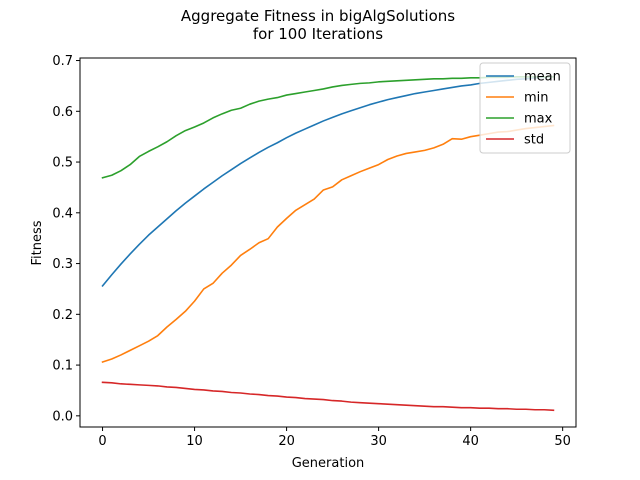 This screenshot has width=640, height=480. I want to click on y-tick-label: 0.1, so click(62, 366).